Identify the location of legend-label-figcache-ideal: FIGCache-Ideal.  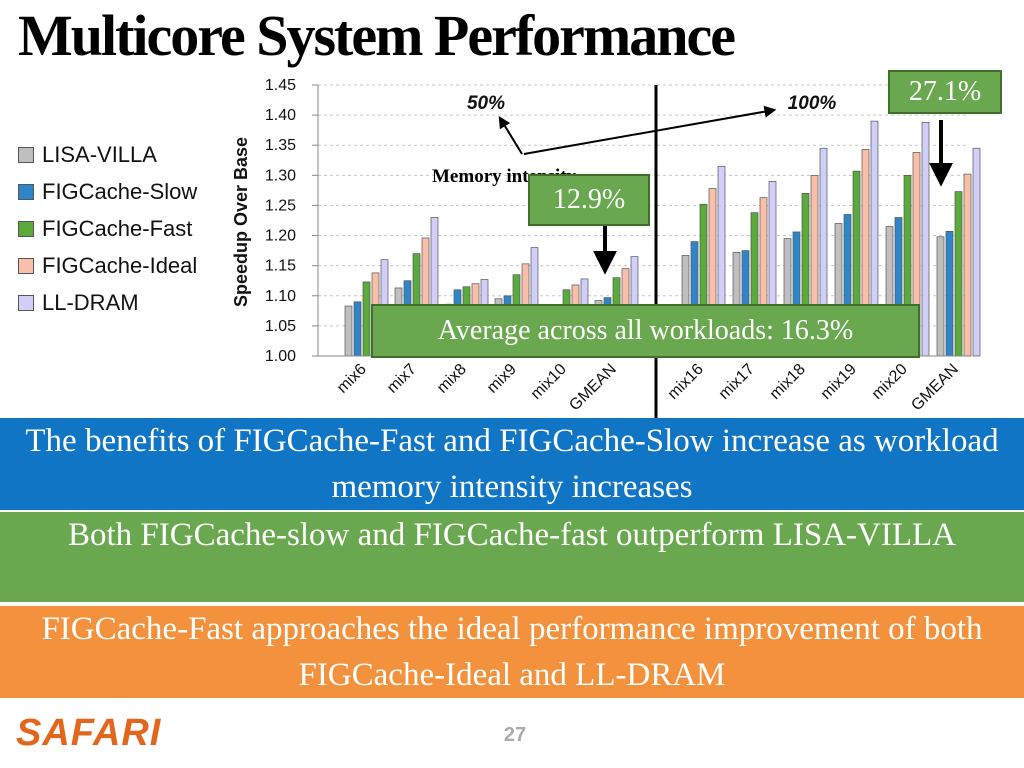
(120, 265).